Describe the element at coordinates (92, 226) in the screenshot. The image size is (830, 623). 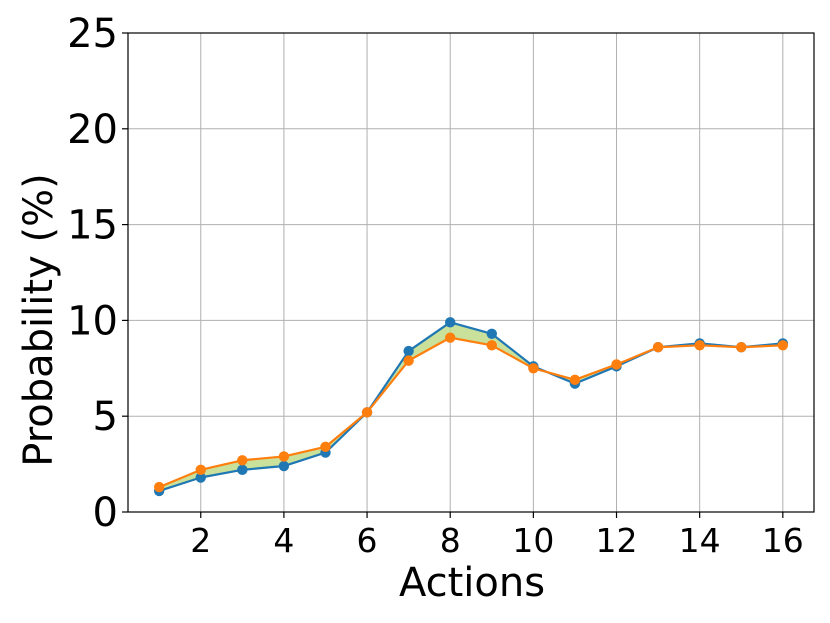
I see `y-tick-label: 15` at that location.